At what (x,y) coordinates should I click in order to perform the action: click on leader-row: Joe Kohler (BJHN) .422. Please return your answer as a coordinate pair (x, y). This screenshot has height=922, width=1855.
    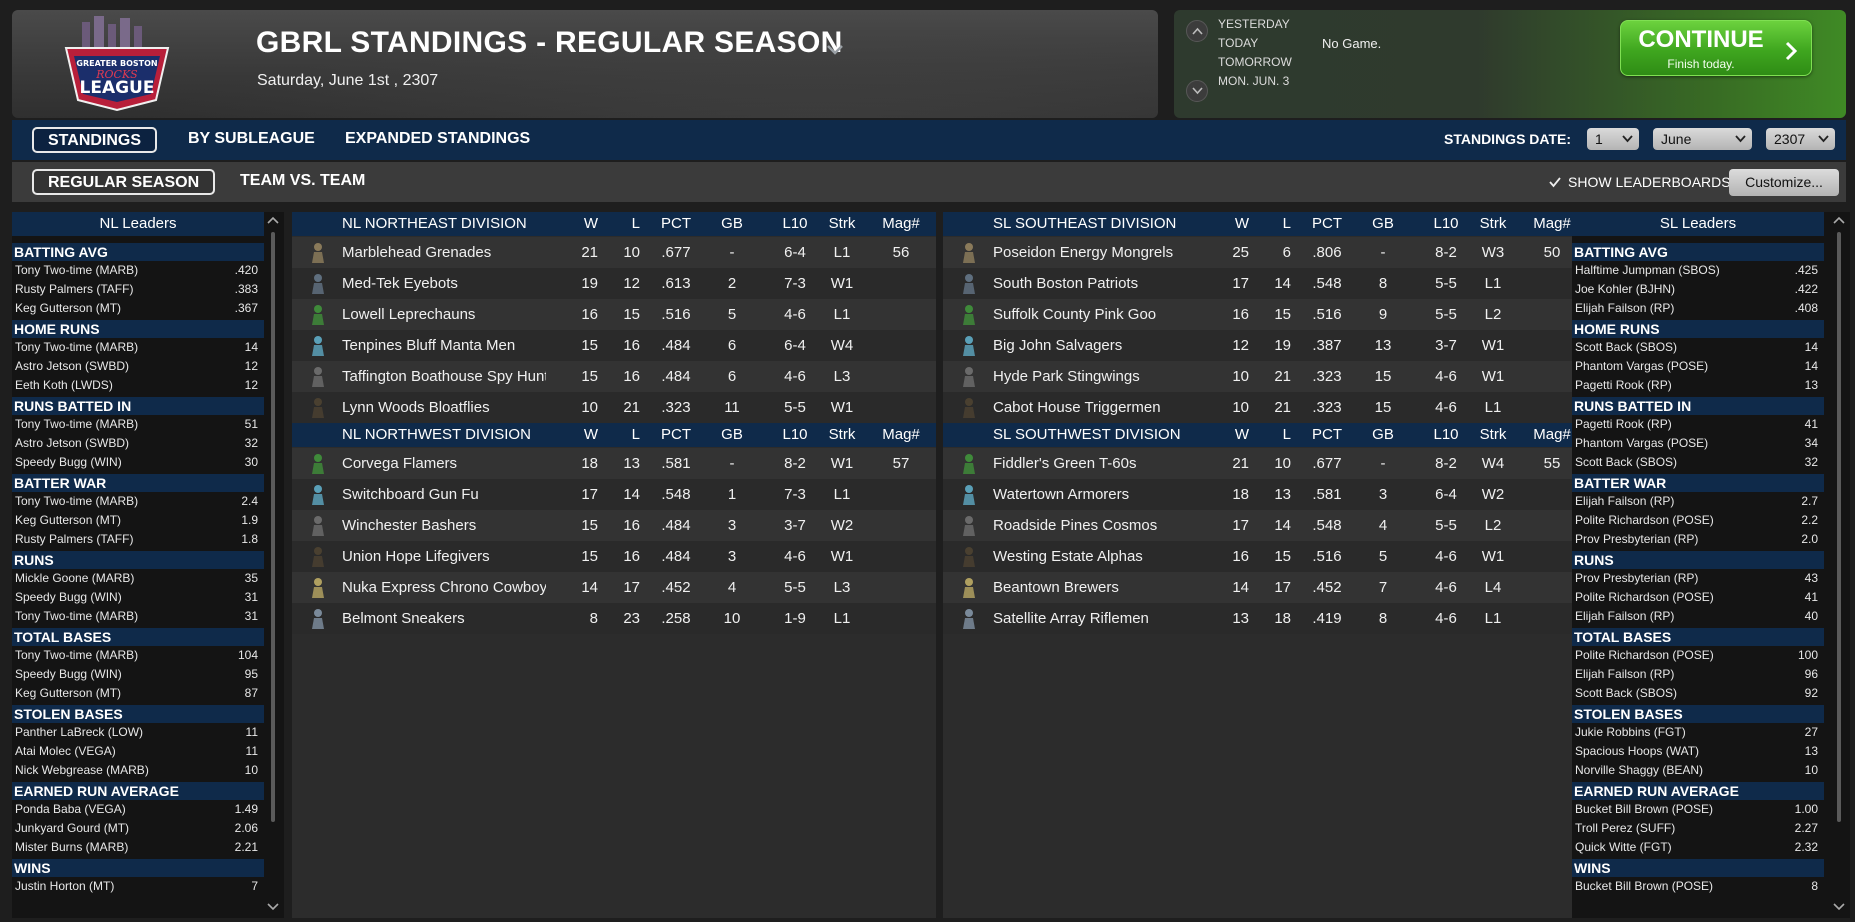
    Looking at the image, I should click on (1698, 289).